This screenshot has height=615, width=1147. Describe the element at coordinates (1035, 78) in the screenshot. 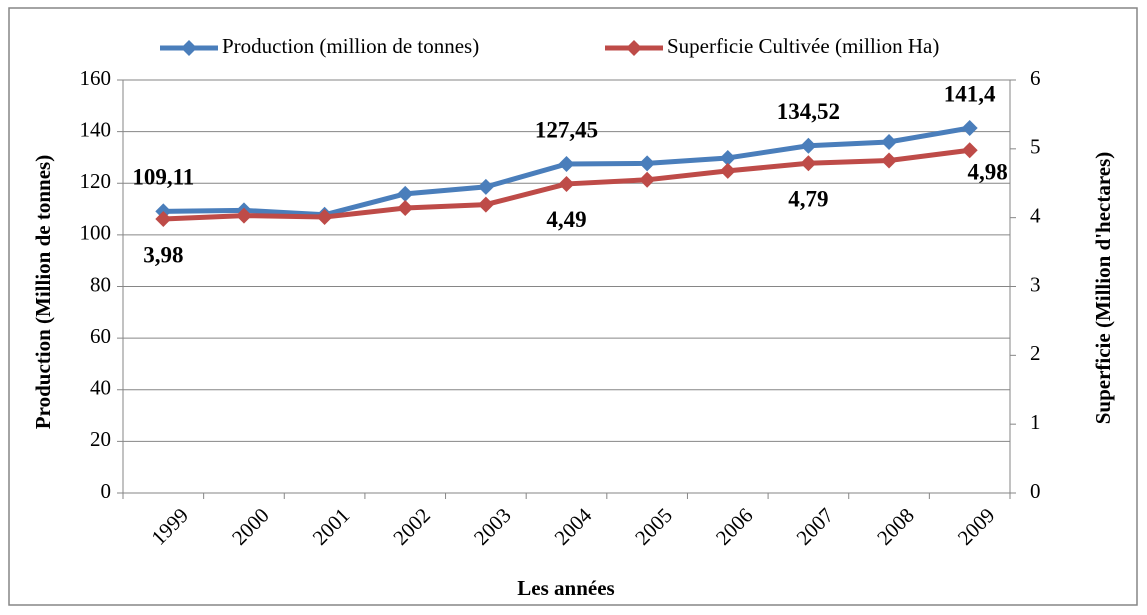

I see `y2-tick-label: 6` at that location.